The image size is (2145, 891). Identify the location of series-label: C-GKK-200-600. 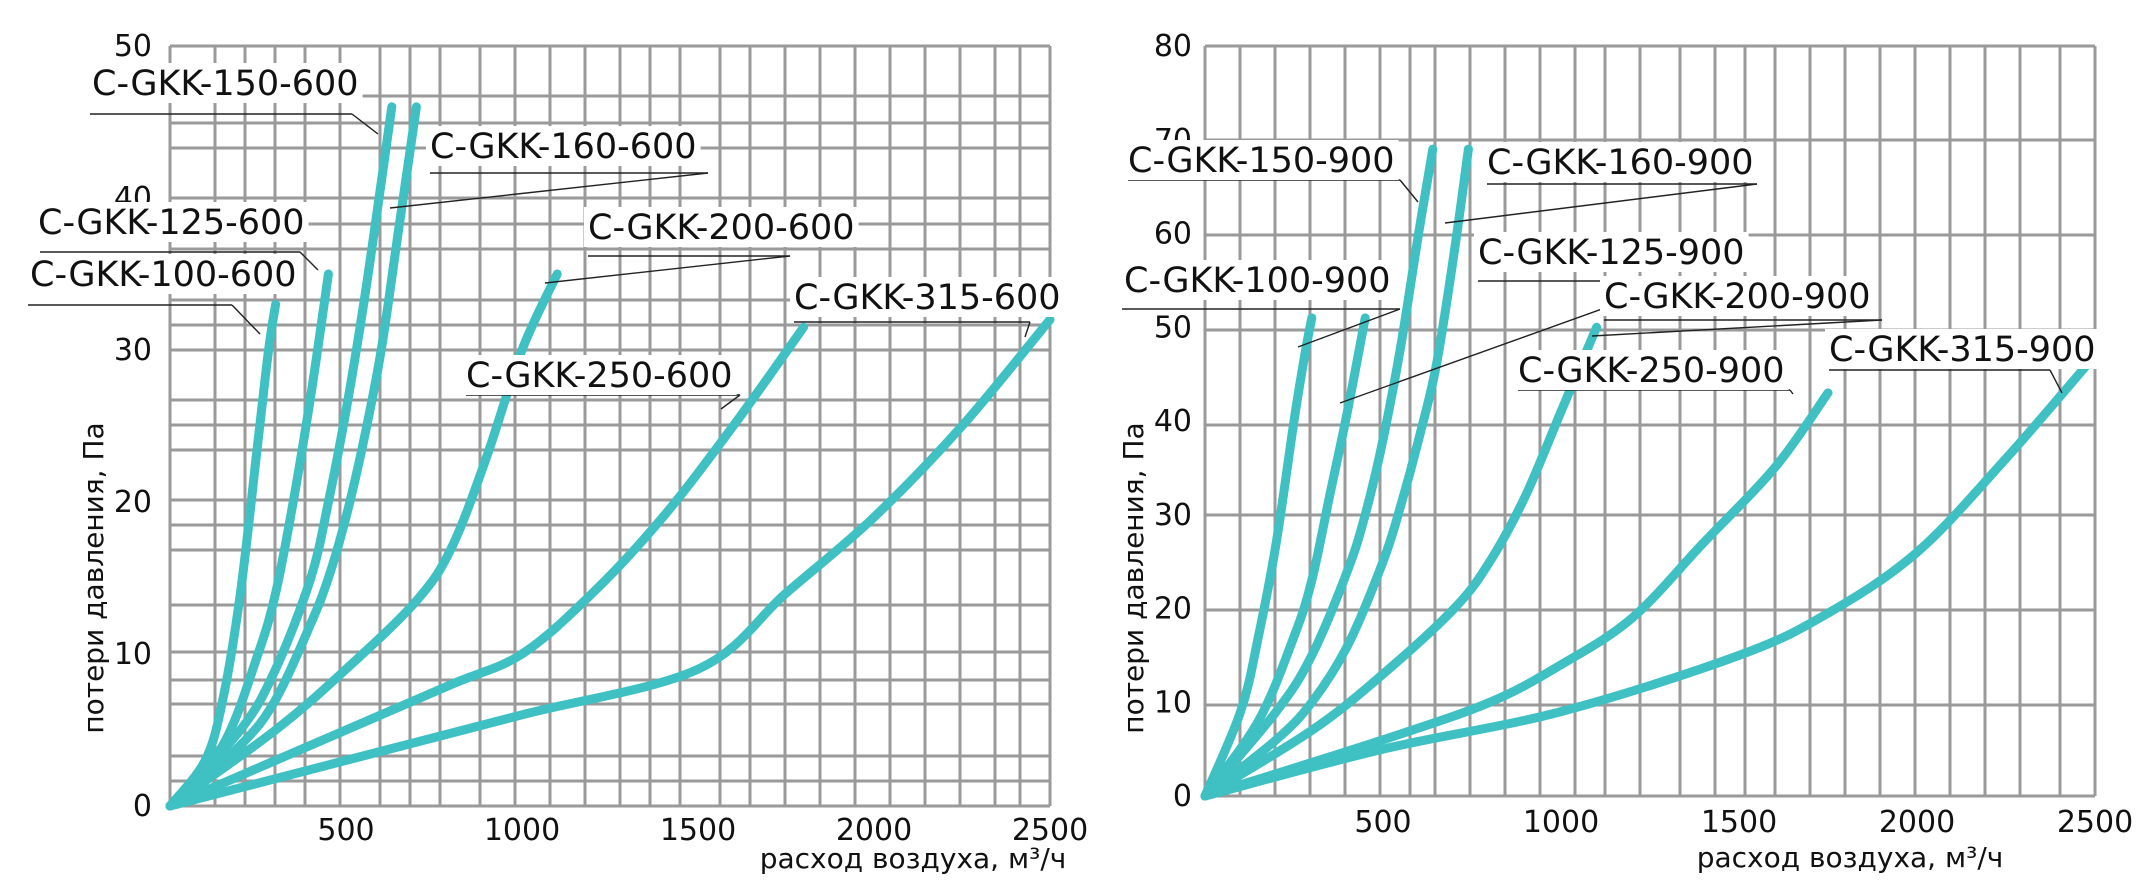
(721, 228).